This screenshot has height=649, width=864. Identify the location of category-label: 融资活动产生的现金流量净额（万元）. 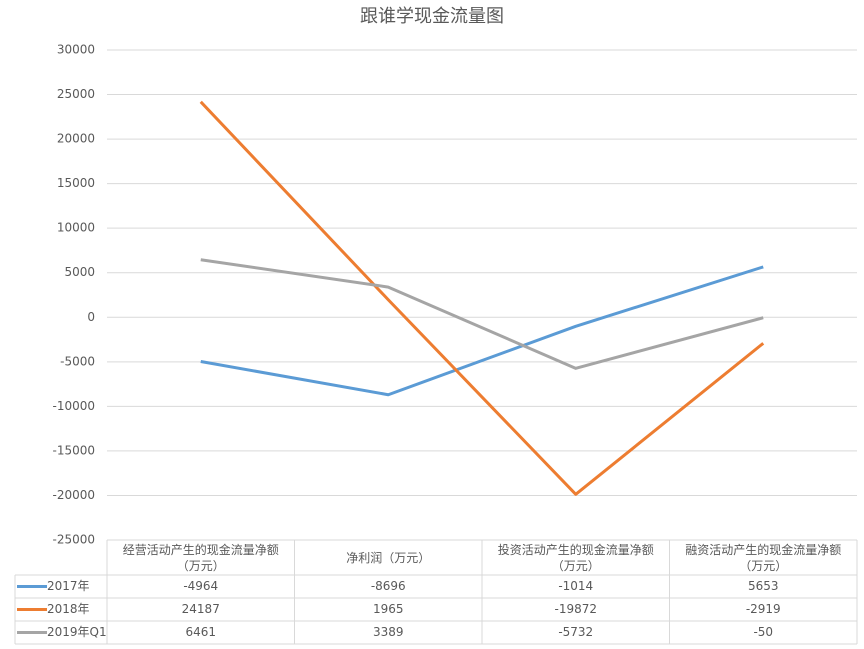
(763, 557).